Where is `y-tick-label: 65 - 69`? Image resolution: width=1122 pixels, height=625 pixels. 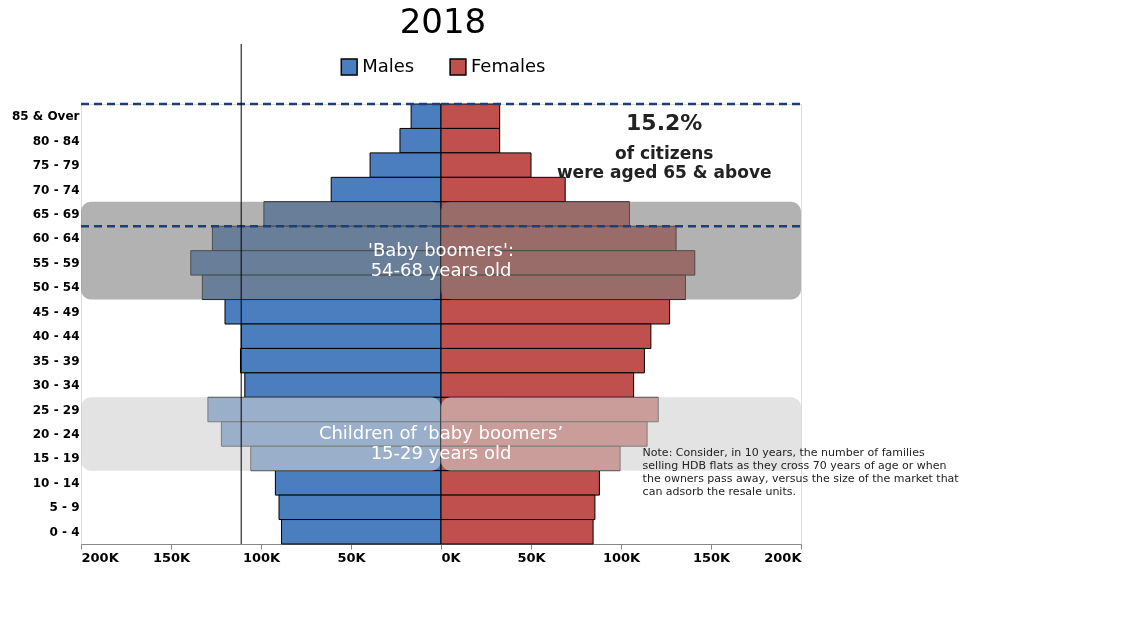 y-tick-label: 65 - 69 is located at coordinates (56, 214).